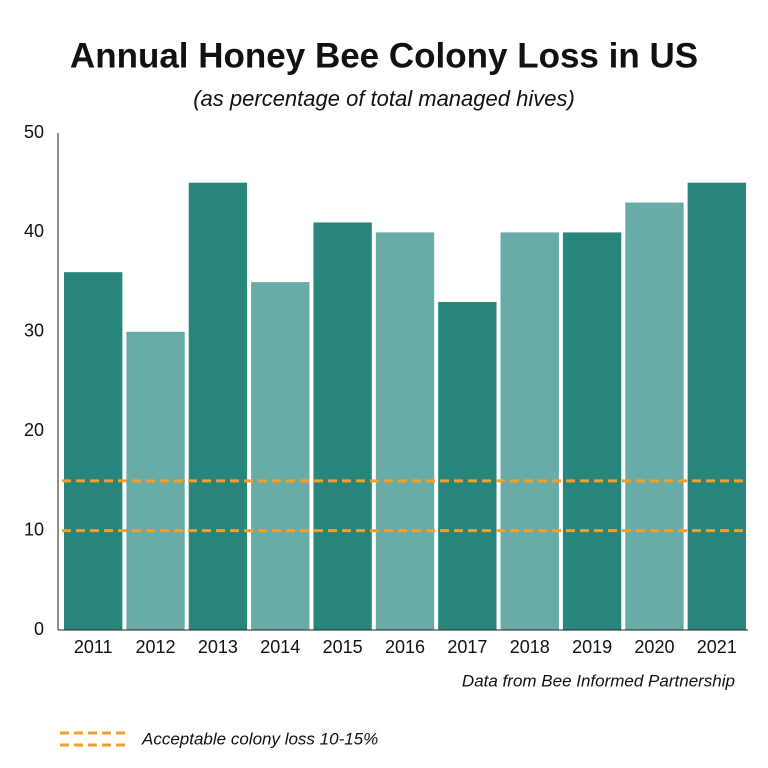 The image size is (768, 768). What do you see at coordinates (34, 132) in the screenshot?
I see `y-tick-label: 50` at bounding box center [34, 132].